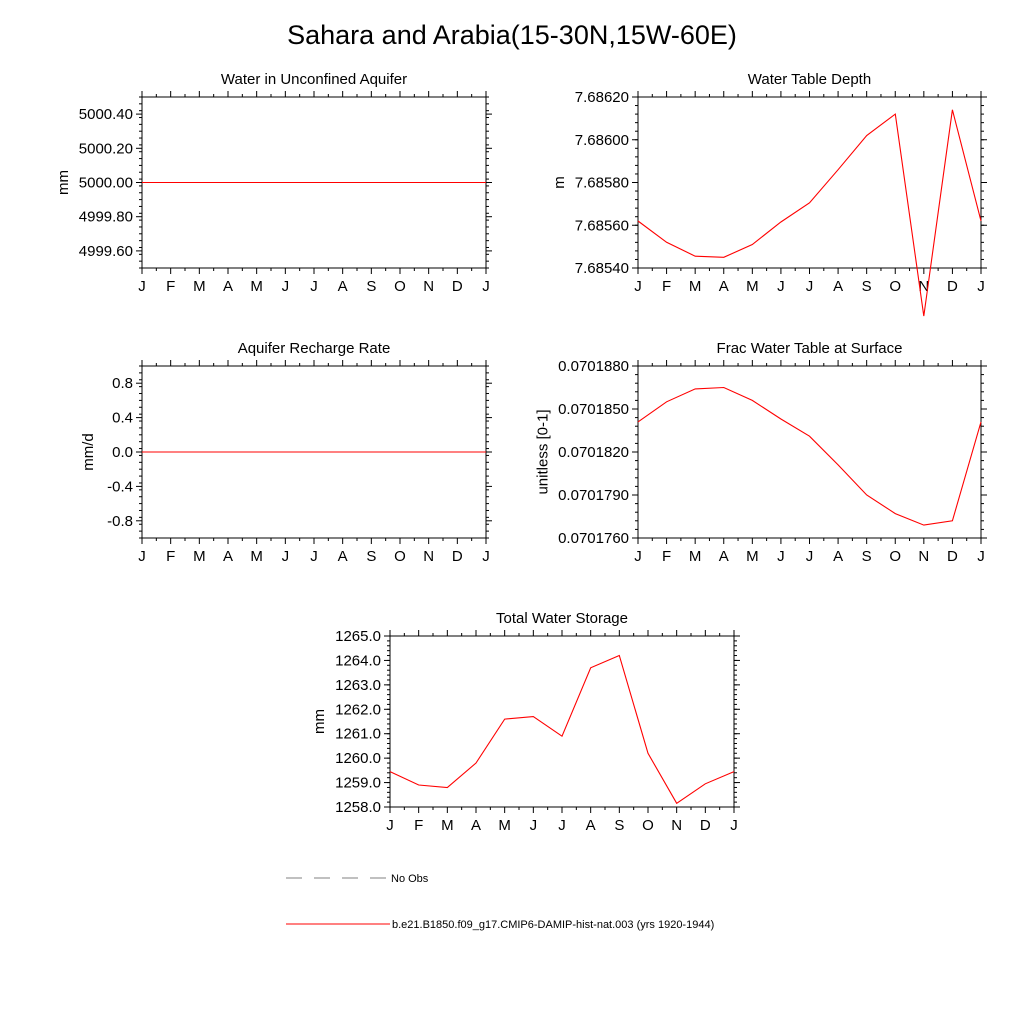  Describe the element at coordinates (314, 79) in the screenshot. I see `panel-title: Water in Unconfined Aquifer` at that location.